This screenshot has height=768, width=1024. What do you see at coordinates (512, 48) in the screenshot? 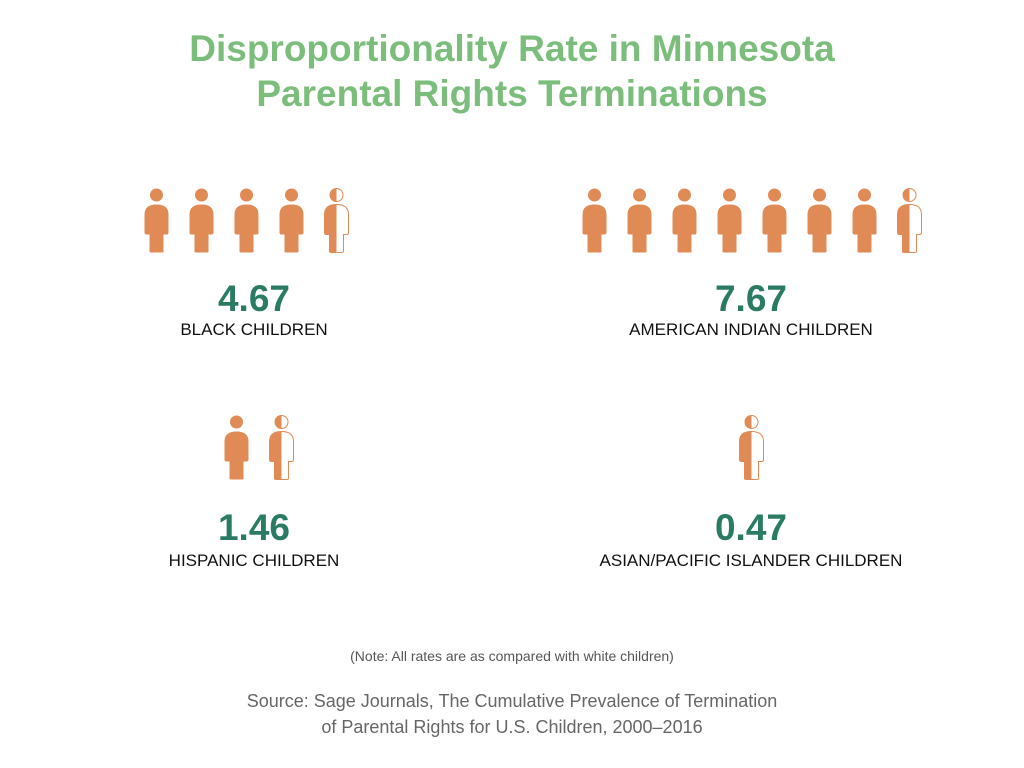
I see `title-line-1: Disproportionality Rate in Minnesota` at bounding box center [512, 48].